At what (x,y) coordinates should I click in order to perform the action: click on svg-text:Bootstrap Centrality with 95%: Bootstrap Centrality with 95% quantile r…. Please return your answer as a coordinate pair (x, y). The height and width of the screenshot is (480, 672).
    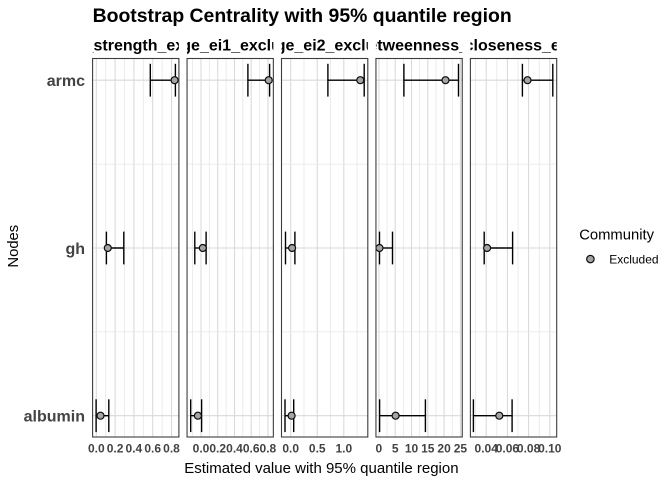
    Looking at the image, I should click on (302, 16).